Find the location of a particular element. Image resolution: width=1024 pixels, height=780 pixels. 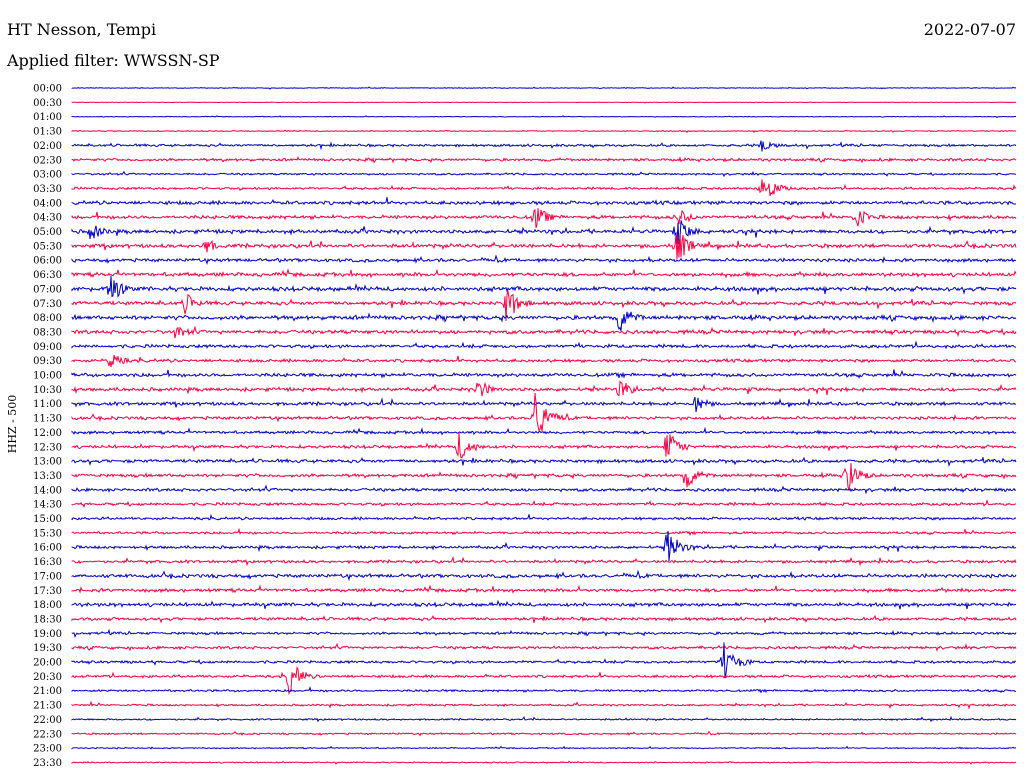

row-time-label: 14:00 is located at coordinates (47, 490).